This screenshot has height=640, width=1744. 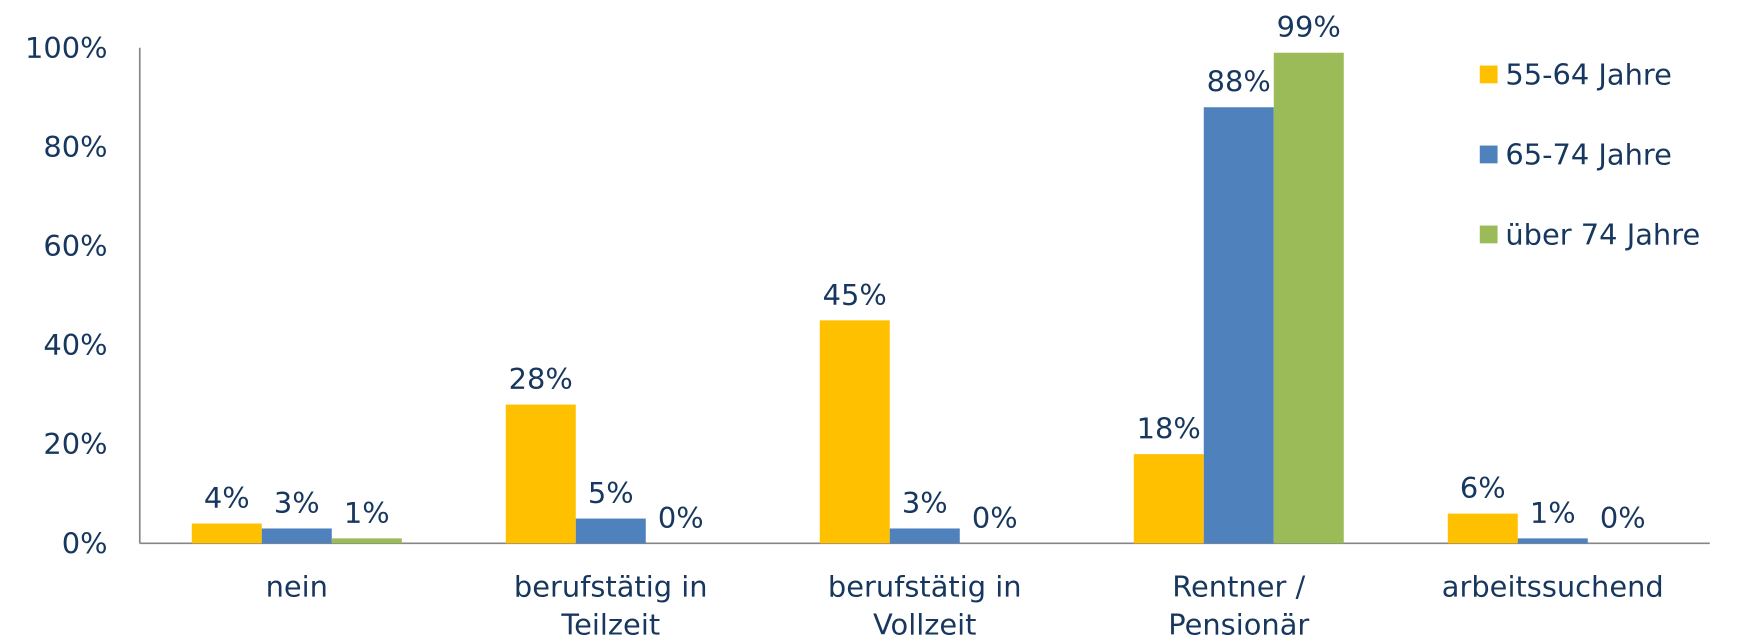 What do you see at coordinates (1239, 82) in the screenshot?
I see `value-label: 88%` at bounding box center [1239, 82].